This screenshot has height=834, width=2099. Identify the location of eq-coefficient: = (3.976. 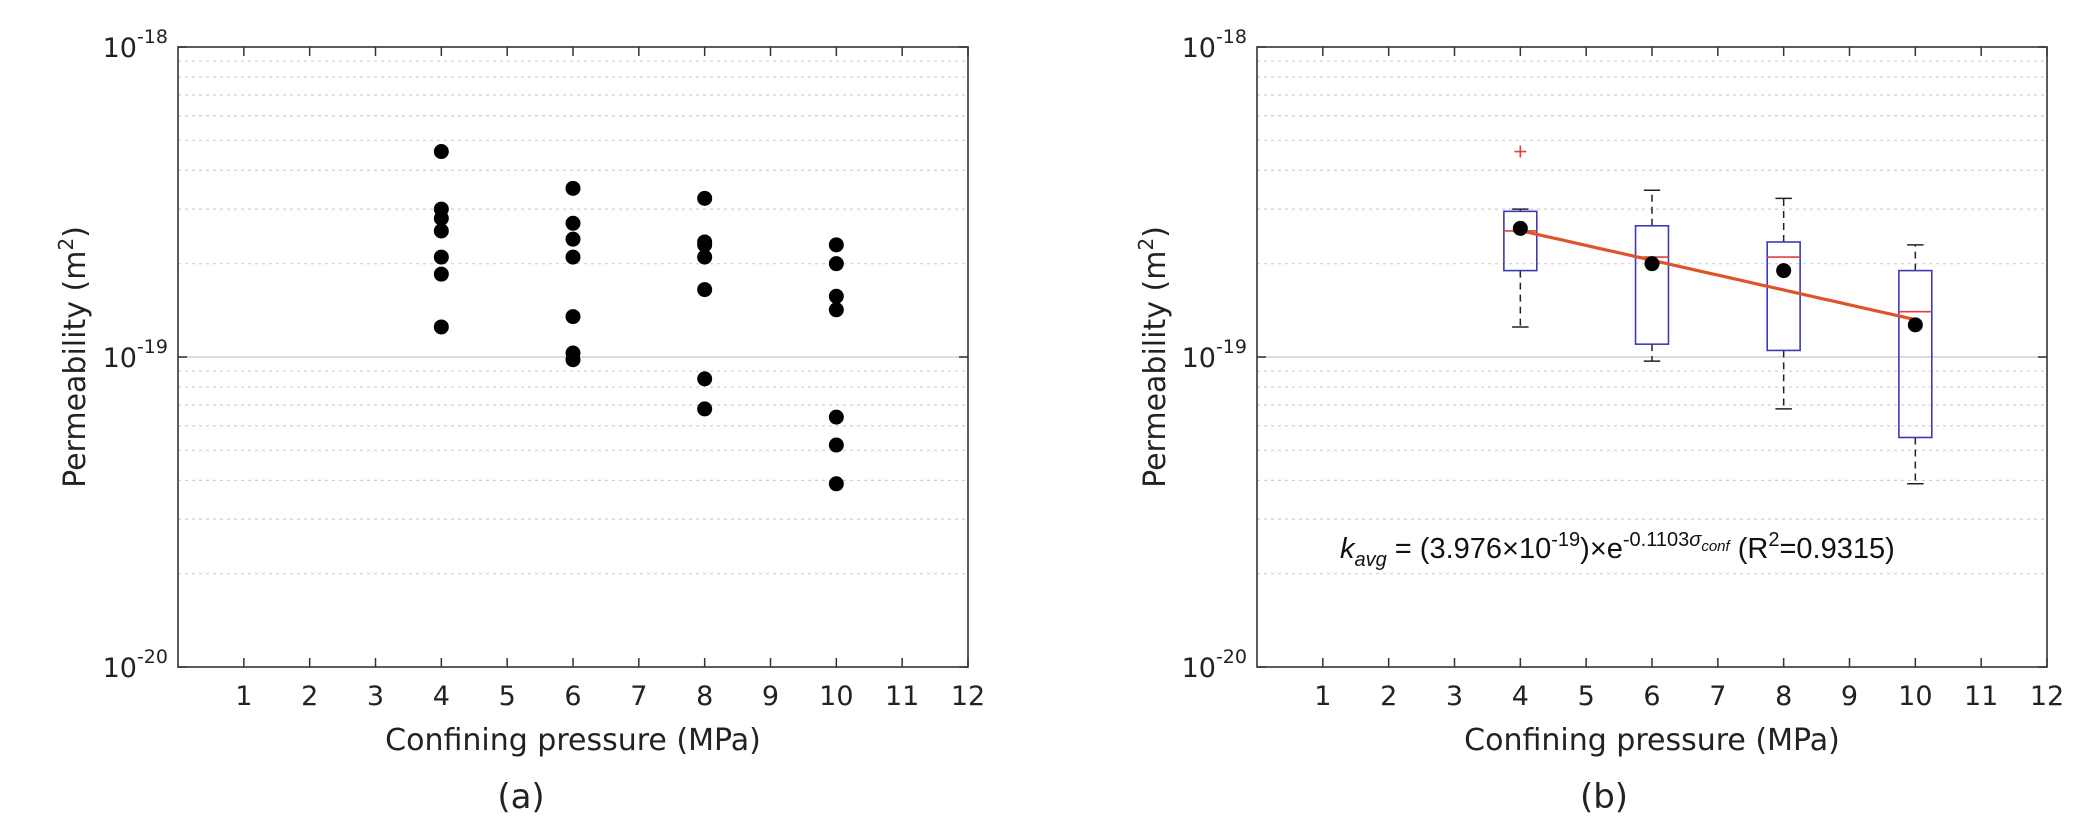
(1444, 549).